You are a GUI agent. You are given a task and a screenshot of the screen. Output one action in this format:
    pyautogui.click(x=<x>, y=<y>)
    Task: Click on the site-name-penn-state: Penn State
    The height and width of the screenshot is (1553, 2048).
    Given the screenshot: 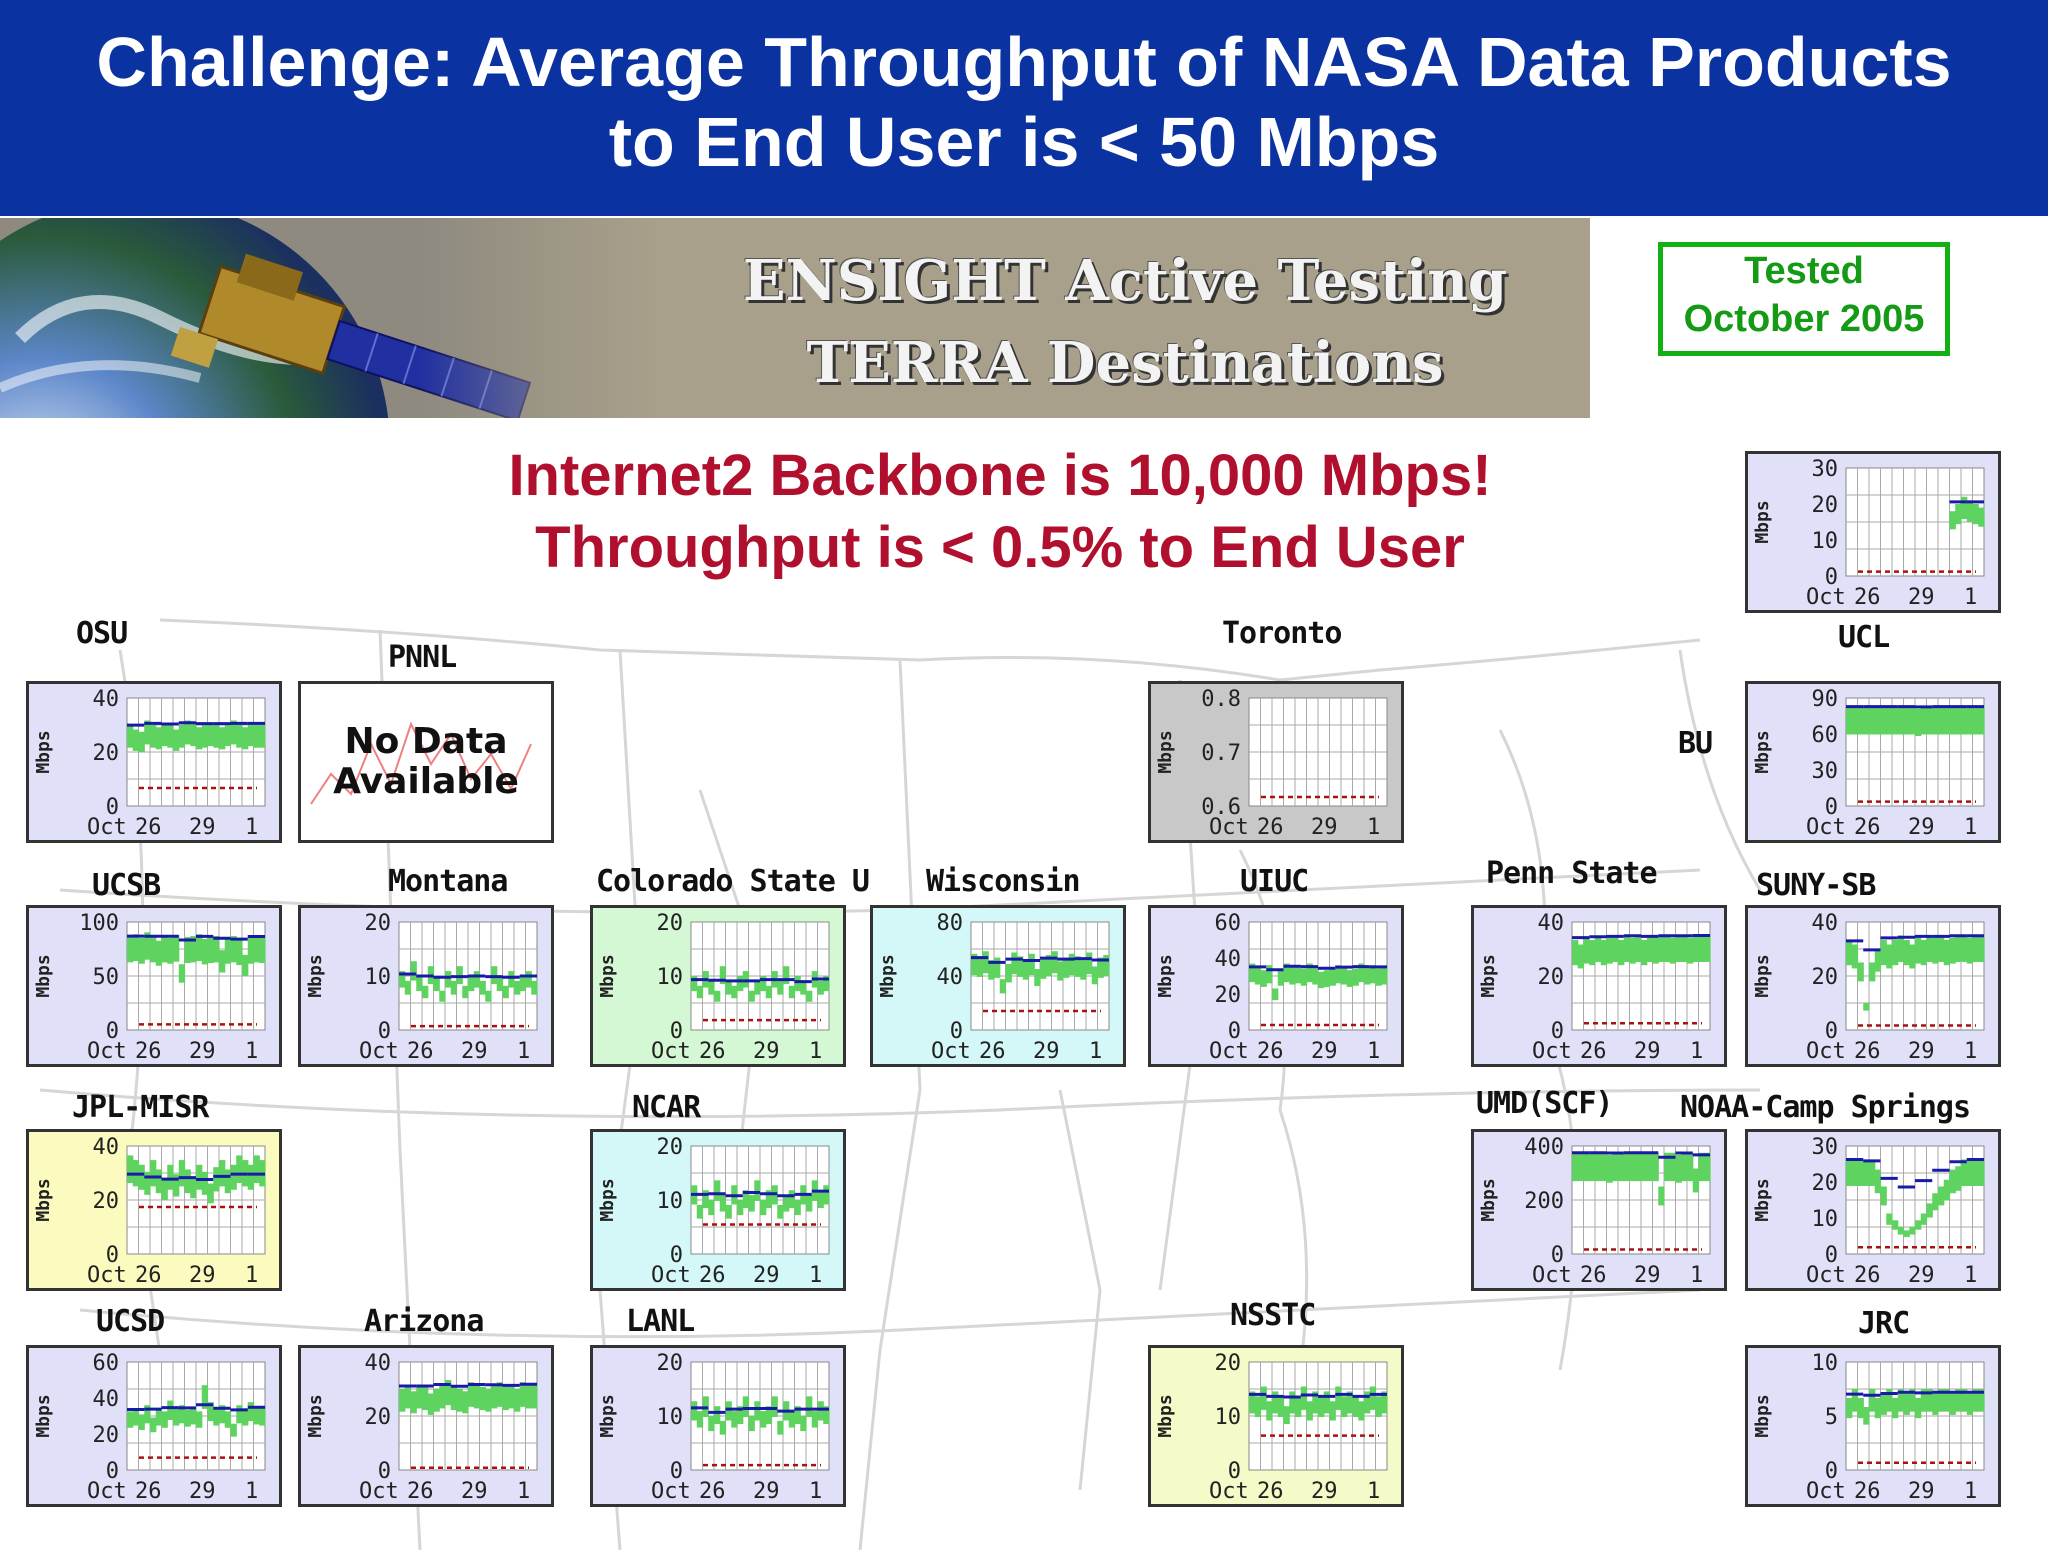 What is the action you would take?
    pyautogui.click(x=1572, y=873)
    